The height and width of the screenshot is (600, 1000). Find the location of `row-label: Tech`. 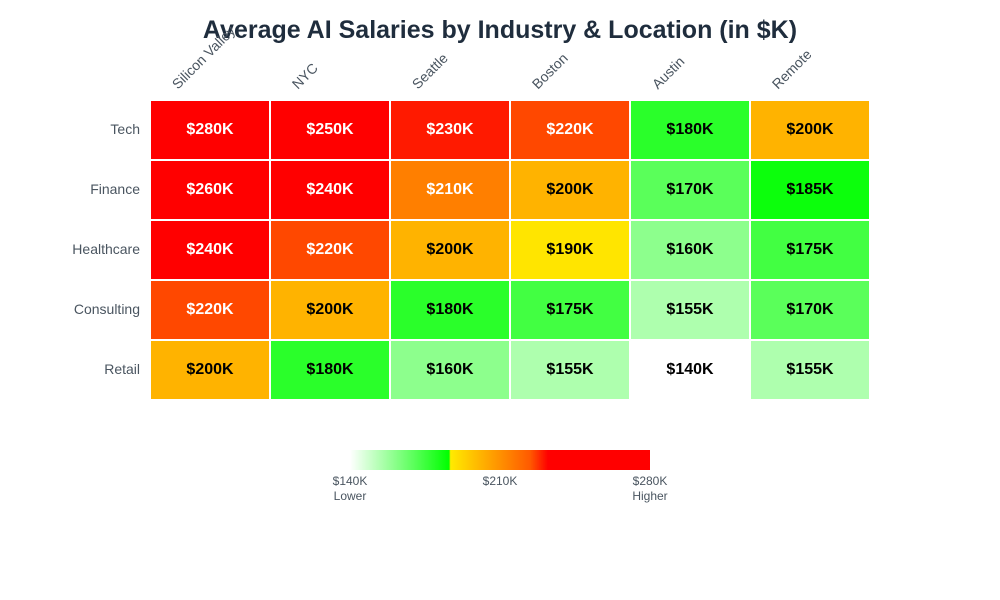

row-label: Tech is located at coordinates (125, 129).